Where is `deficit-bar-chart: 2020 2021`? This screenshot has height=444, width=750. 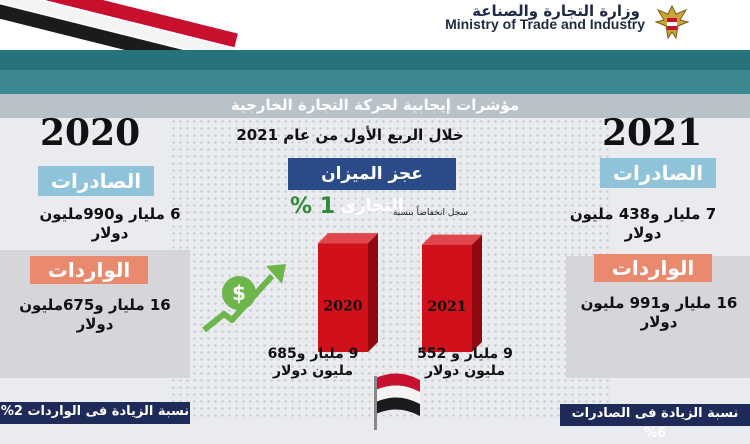
deficit-bar-chart: 2020 2021 is located at coordinates (400, 292).